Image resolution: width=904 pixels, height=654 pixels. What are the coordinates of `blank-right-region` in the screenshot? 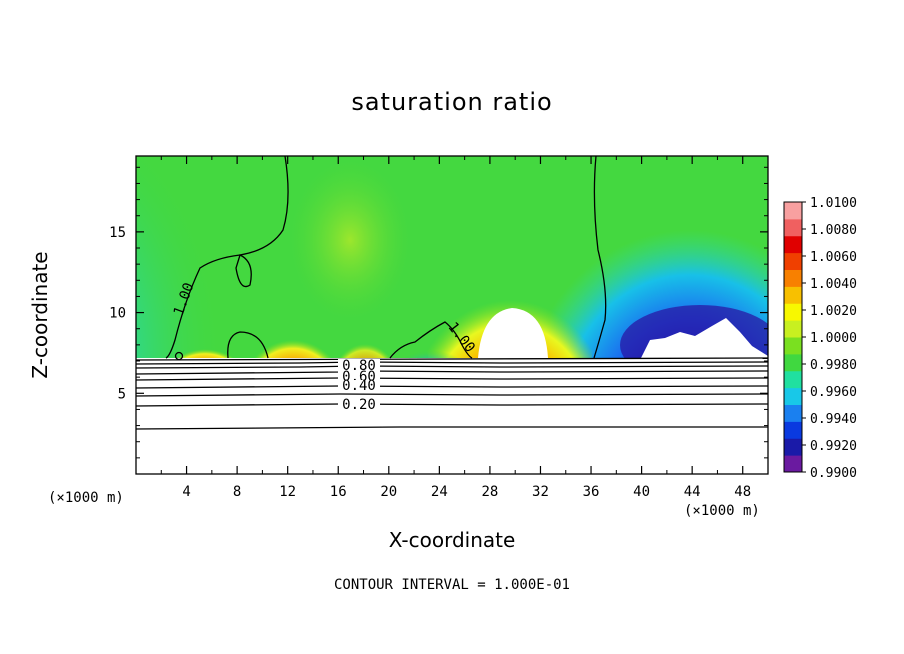 It's located at (704, 339).